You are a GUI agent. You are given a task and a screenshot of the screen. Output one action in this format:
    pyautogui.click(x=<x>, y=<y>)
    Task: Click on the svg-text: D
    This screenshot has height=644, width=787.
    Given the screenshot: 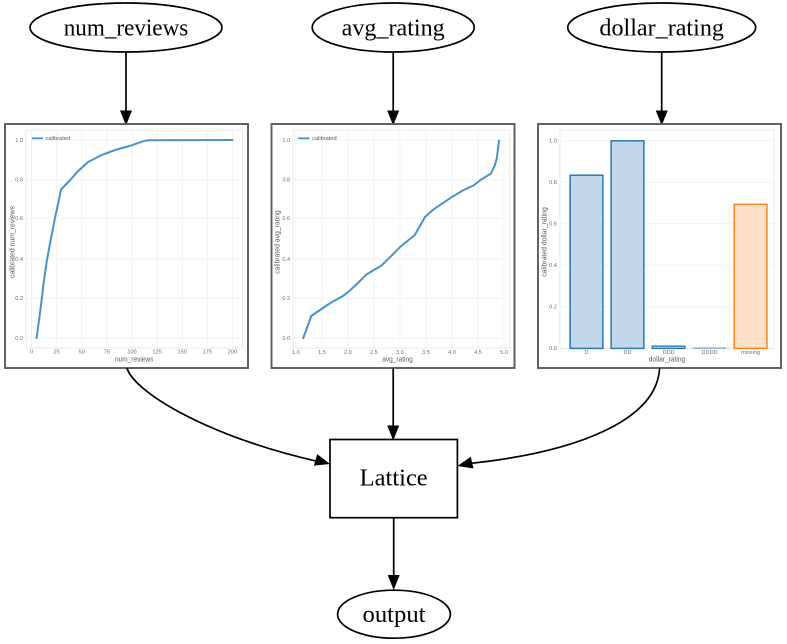 What is the action you would take?
    pyautogui.click(x=586, y=353)
    